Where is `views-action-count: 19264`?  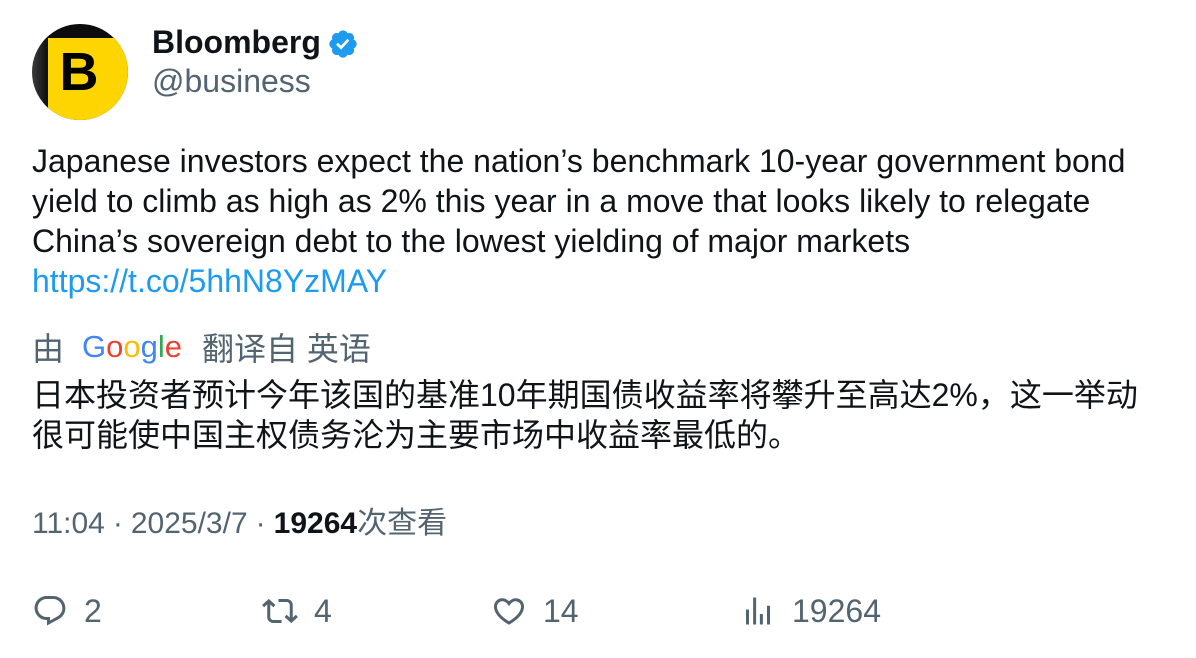 views-action-count: 19264 is located at coordinates (836, 611).